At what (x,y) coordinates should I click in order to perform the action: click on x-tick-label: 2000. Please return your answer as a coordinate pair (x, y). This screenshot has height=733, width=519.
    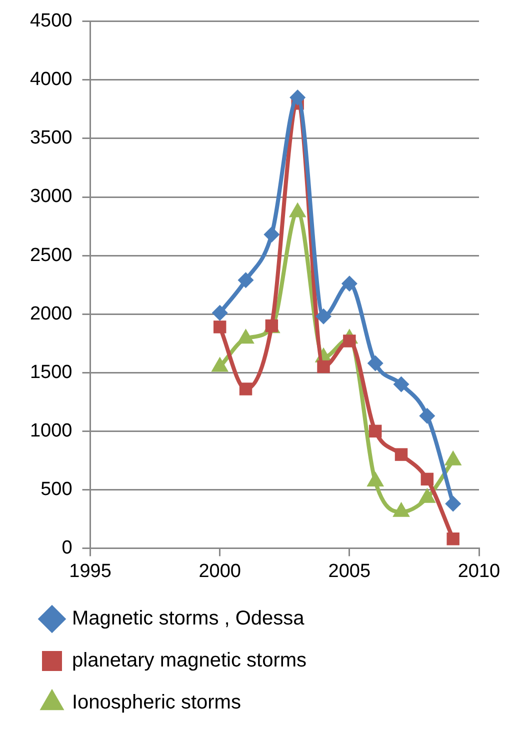
    Looking at the image, I should click on (219, 571).